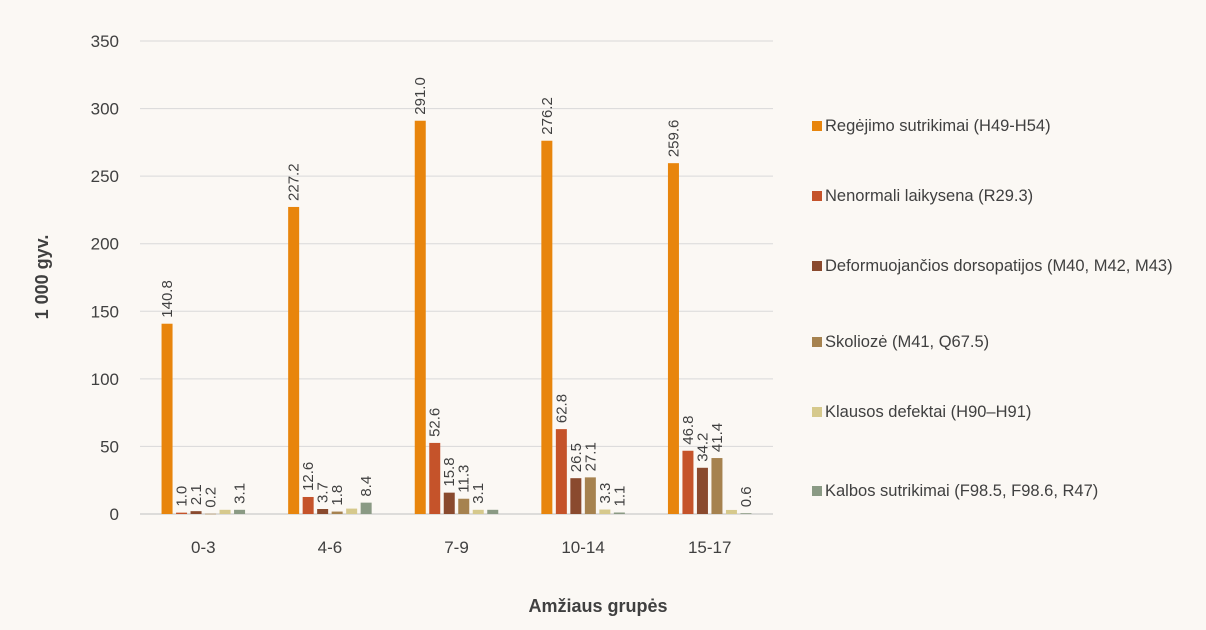 This screenshot has width=1206, height=630. What do you see at coordinates (294, 182) in the screenshot?
I see `data-label: 227.2` at bounding box center [294, 182].